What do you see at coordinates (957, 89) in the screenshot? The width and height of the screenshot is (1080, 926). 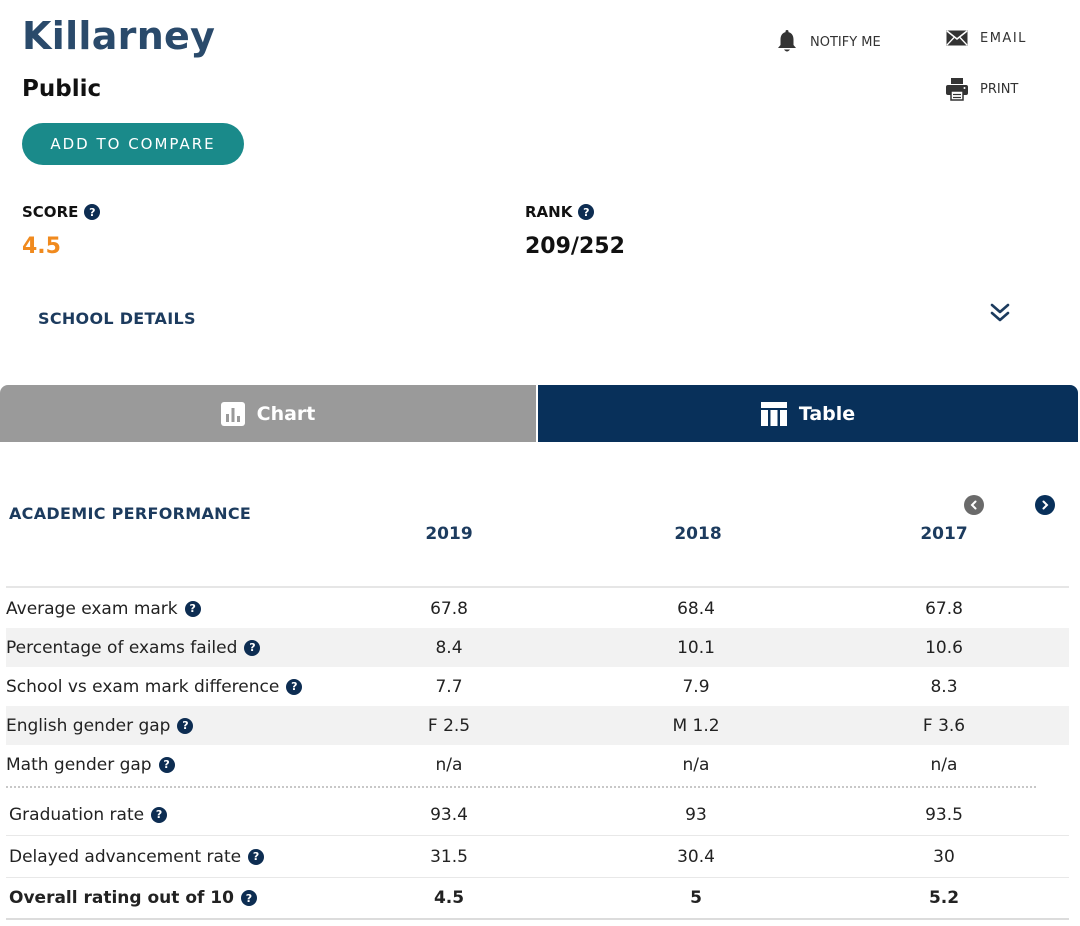 I see `printer-icon` at bounding box center [957, 89].